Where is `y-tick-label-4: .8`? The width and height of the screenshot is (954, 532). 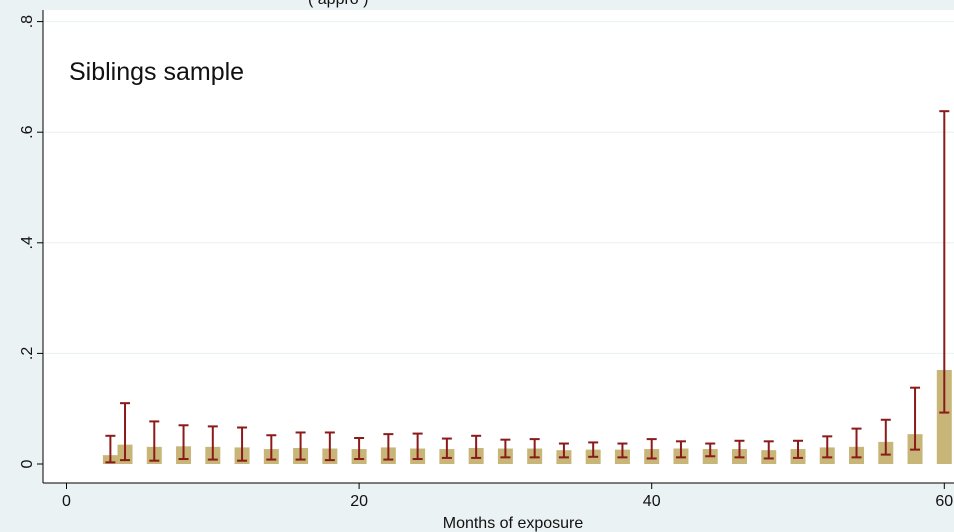 y-tick-label-4: .8 is located at coordinates (27, 21).